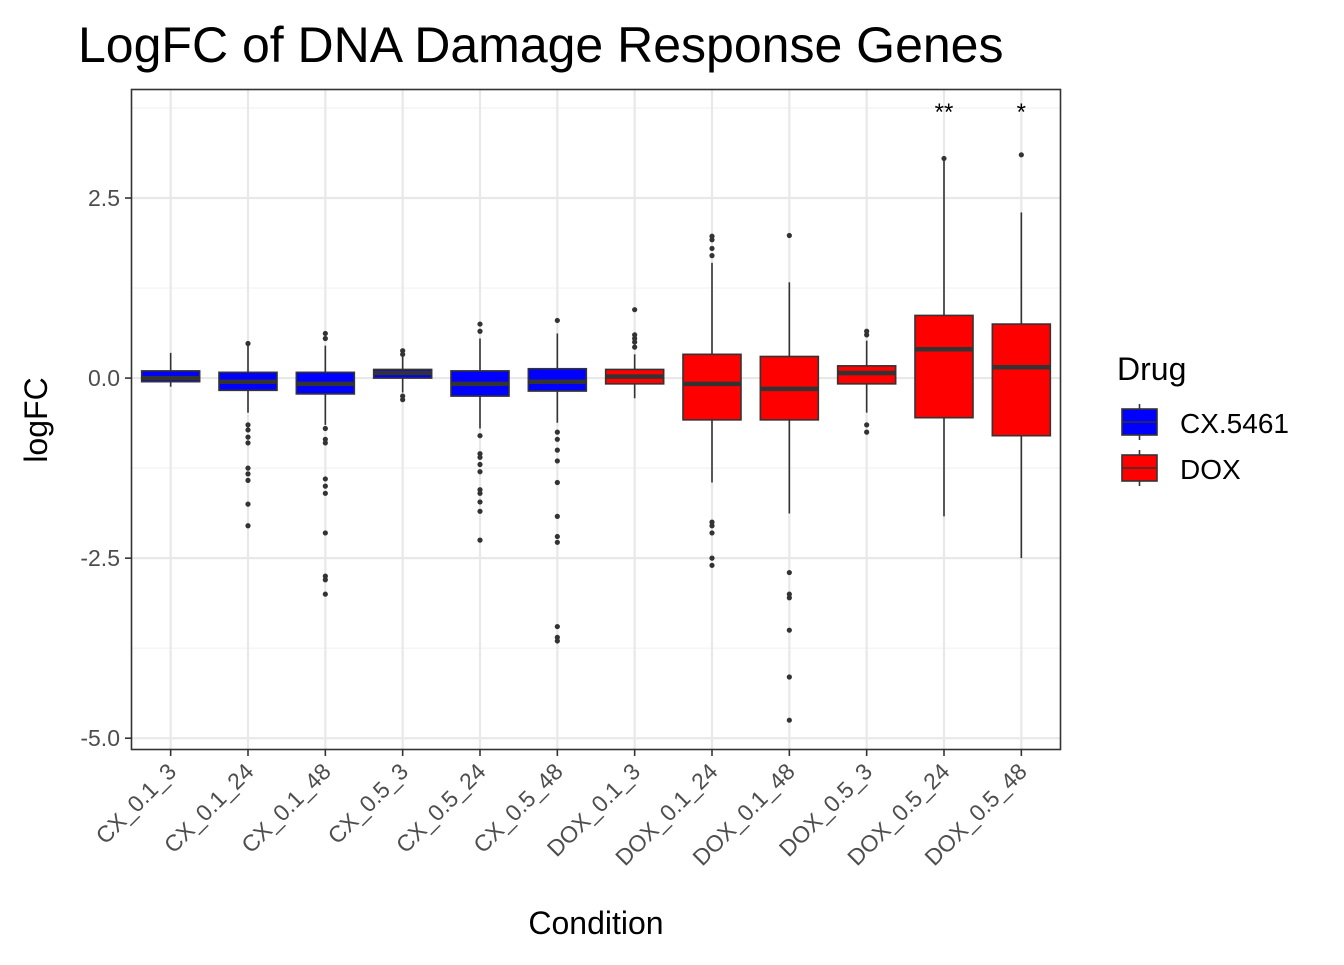 The width and height of the screenshot is (1344, 965). I want to click on y-axis-title: logFC, so click(36, 419).